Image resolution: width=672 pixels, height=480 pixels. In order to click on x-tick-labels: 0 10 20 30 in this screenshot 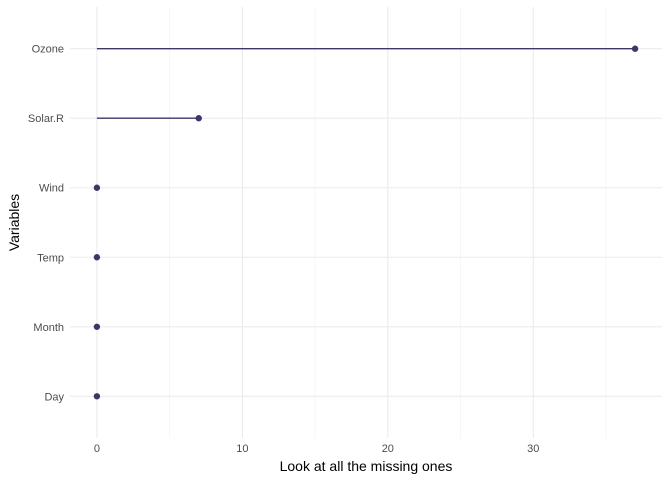, I will do `click(317, 449)`.